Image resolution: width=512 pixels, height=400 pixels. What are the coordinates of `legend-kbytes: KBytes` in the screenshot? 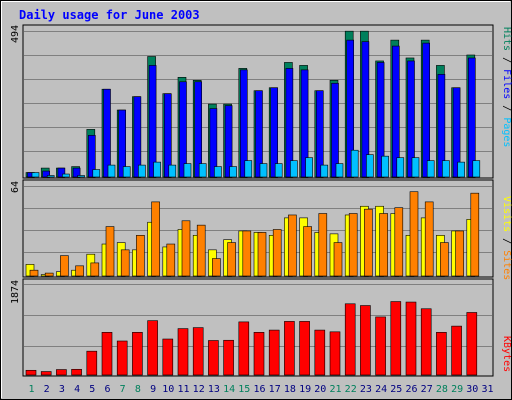 It's located at (506, 354).